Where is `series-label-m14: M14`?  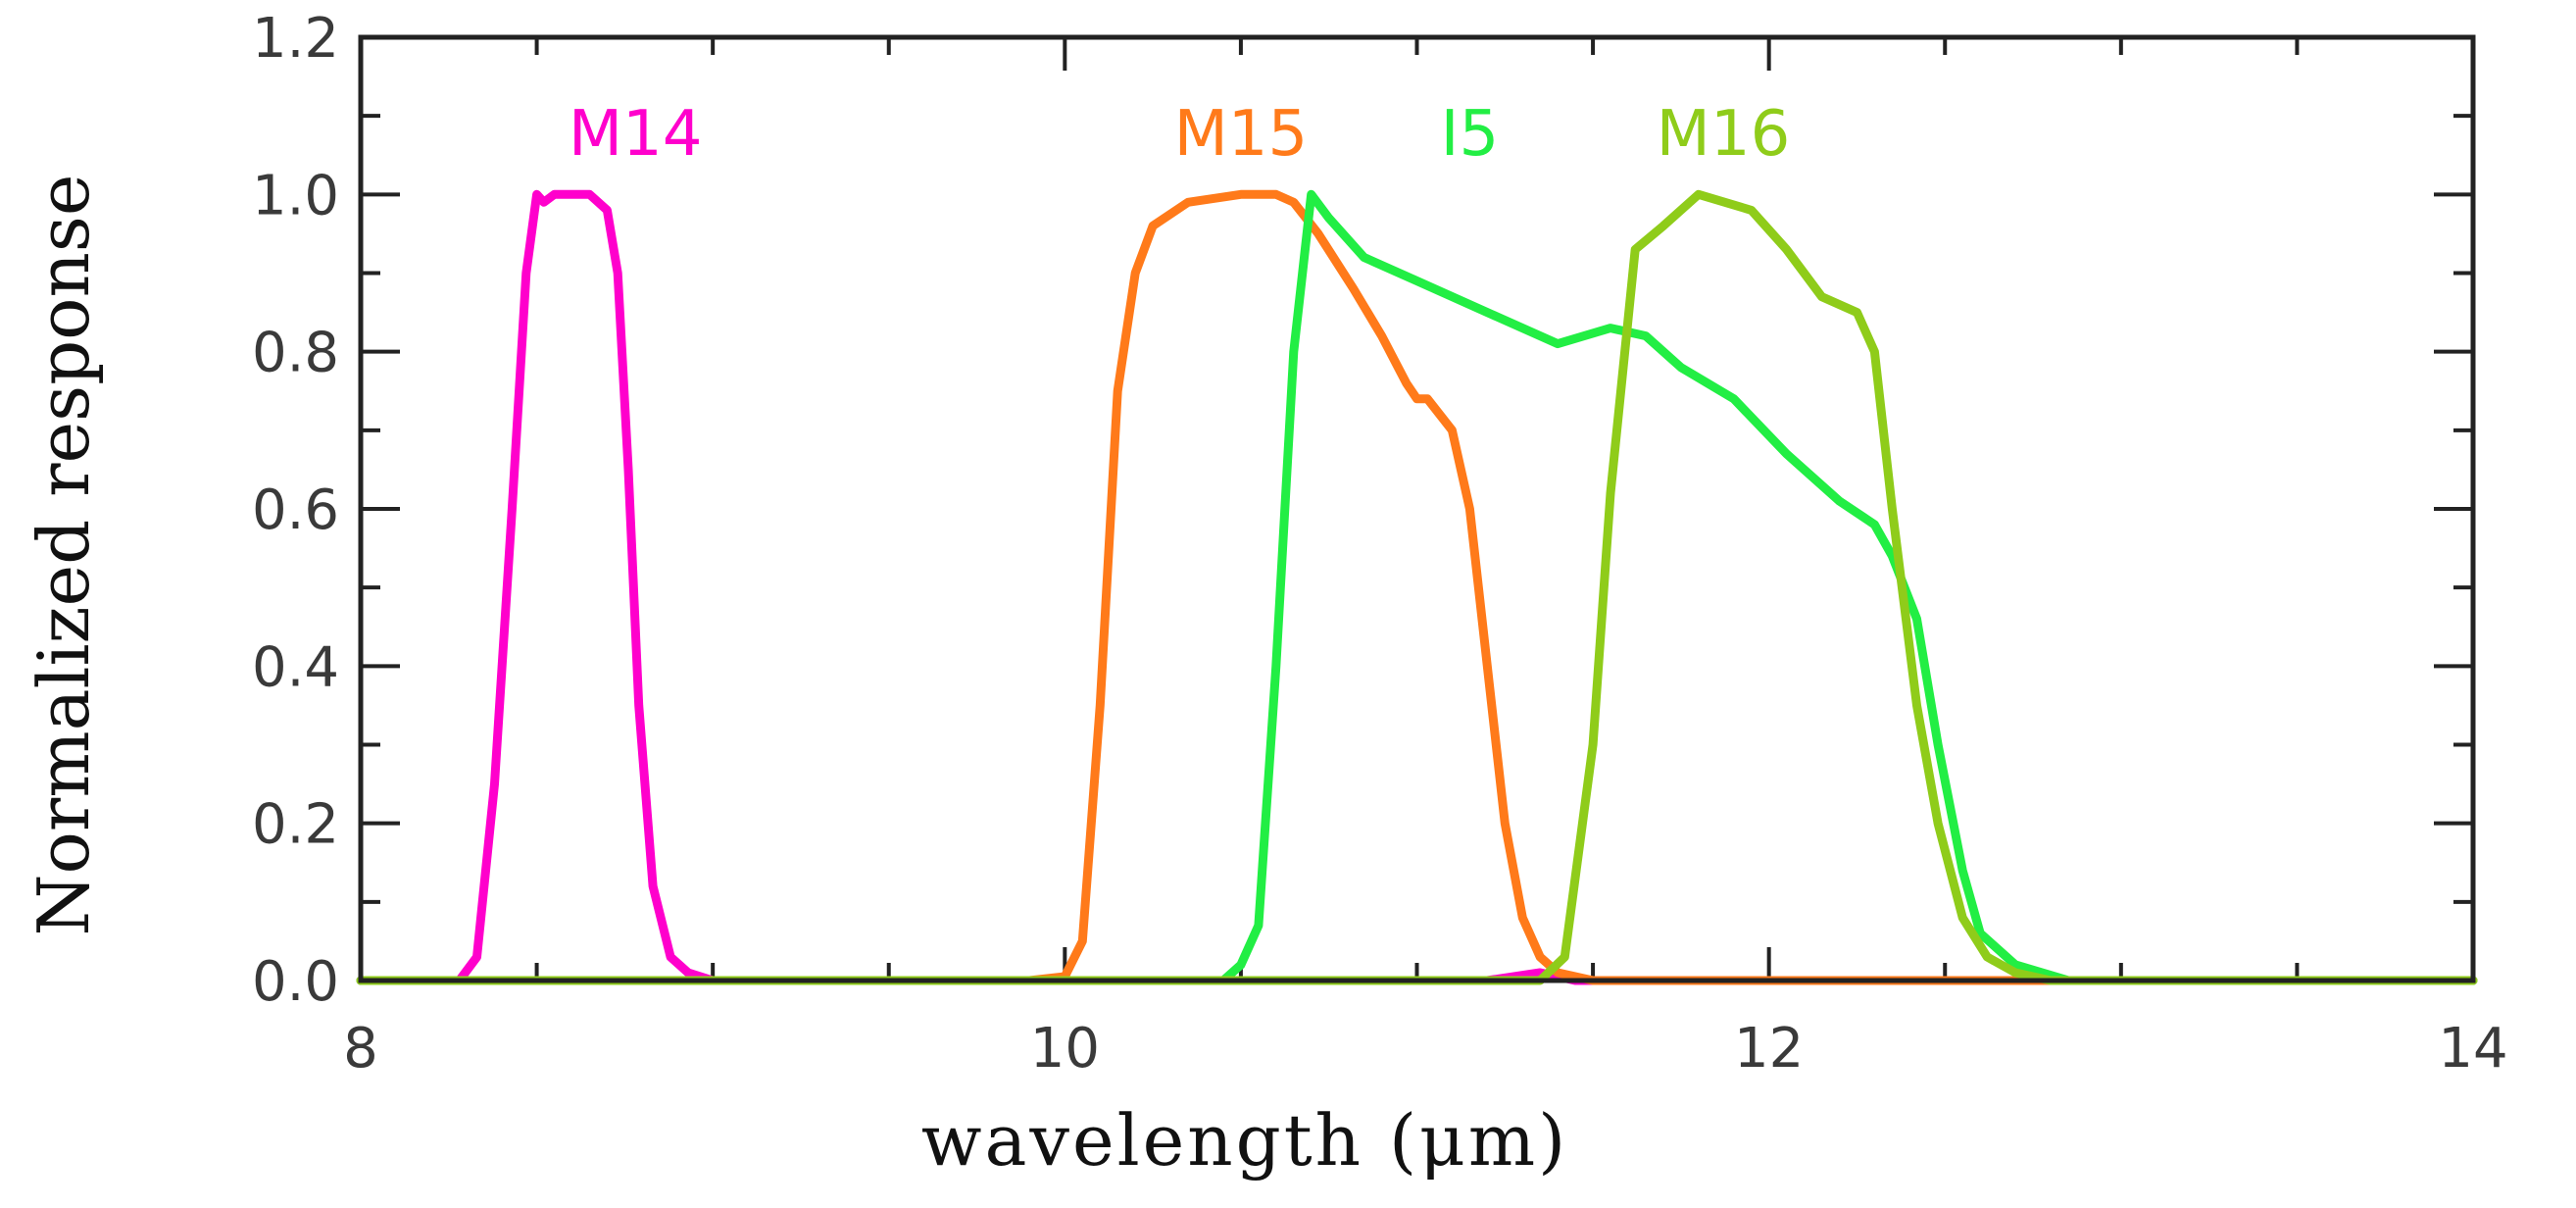
series-label-m14: M14 is located at coordinates (636, 135).